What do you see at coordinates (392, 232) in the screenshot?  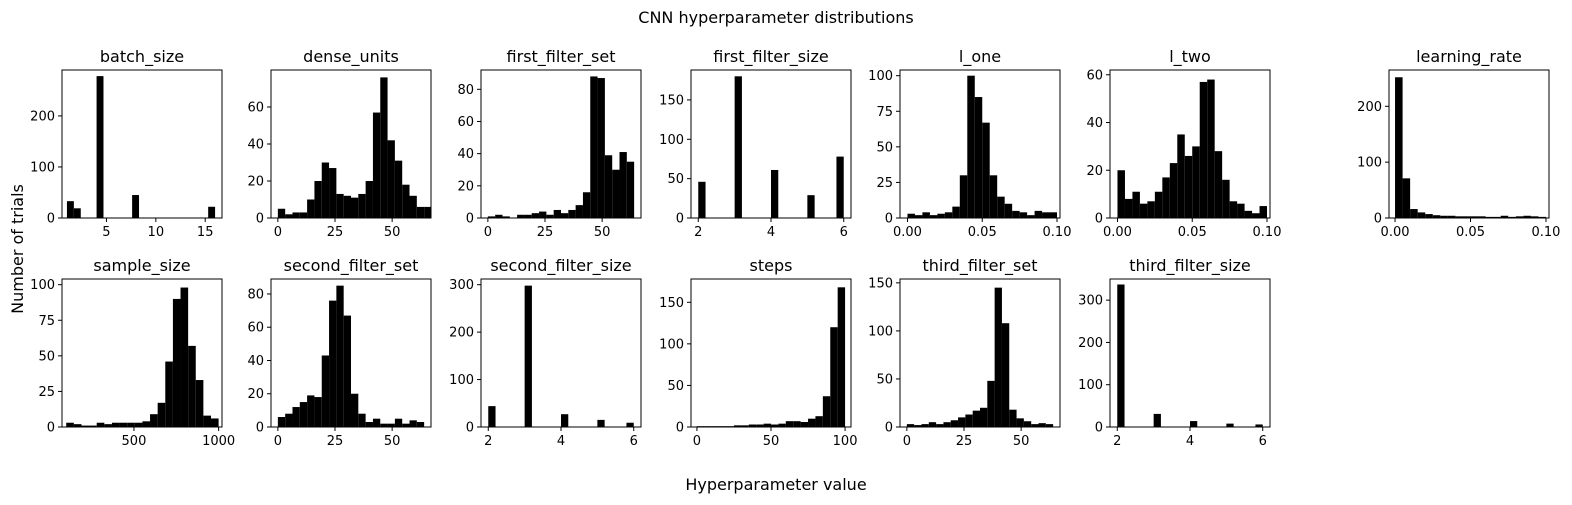 I see `x-tick-label: 50` at bounding box center [392, 232].